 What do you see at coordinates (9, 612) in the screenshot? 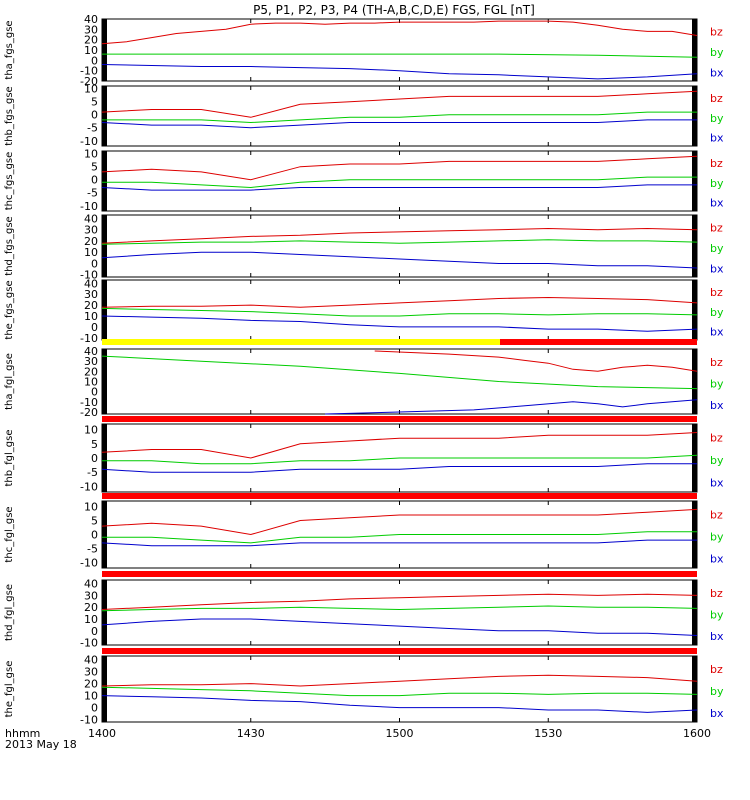
I see `y-axis-label: thd_fgl_gse` at bounding box center [9, 612].